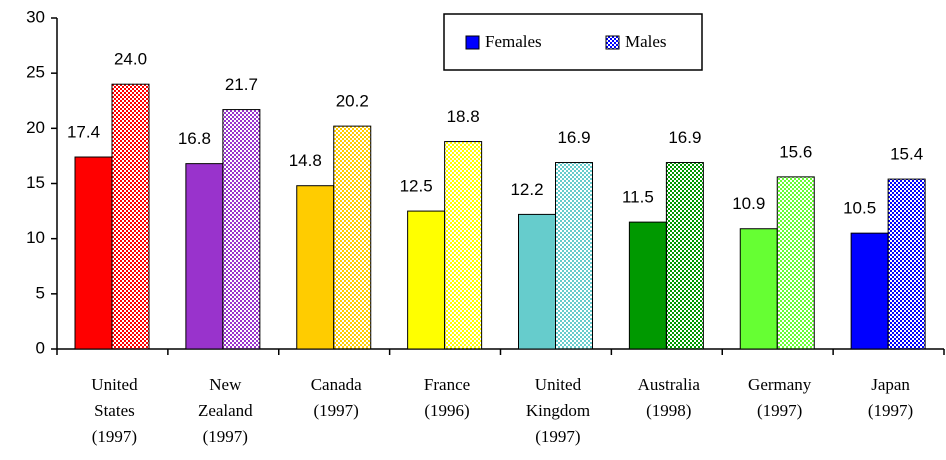 This screenshot has height=460, width=946. Describe the element at coordinates (35, 127) in the screenshot. I see `y-tick-label: 20` at that location.